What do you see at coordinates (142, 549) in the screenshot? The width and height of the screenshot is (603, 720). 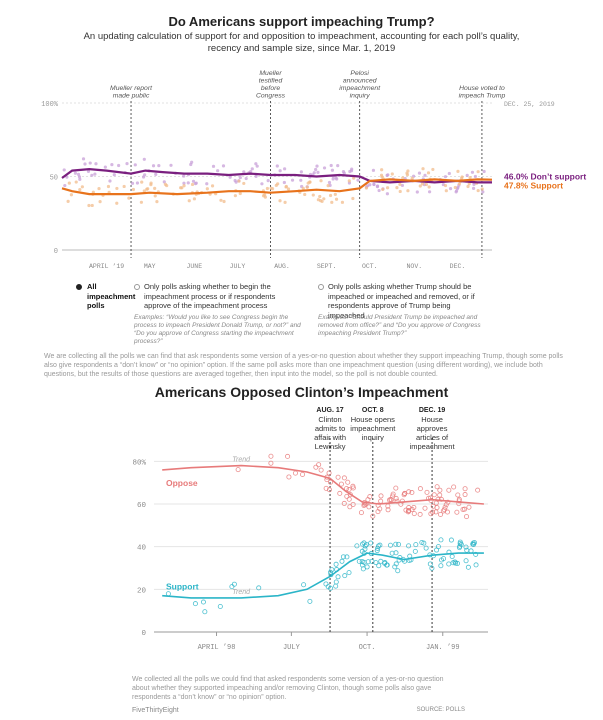 I see `y-tick-label: 40` at bounding box center [142, 549].